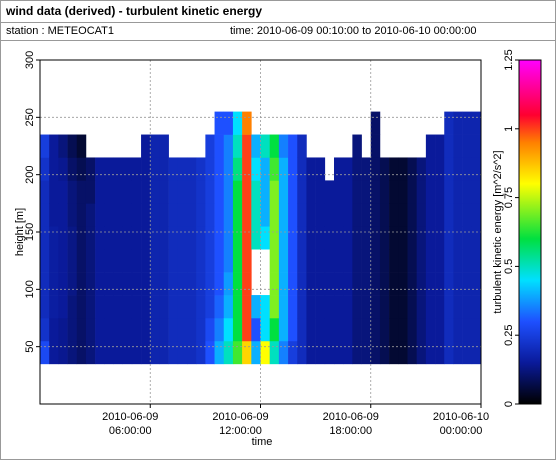  What do you see at coordinates (30, 232) in the screenshot?
I see `y-tick-label: 150` at bounding box center [30, 232].